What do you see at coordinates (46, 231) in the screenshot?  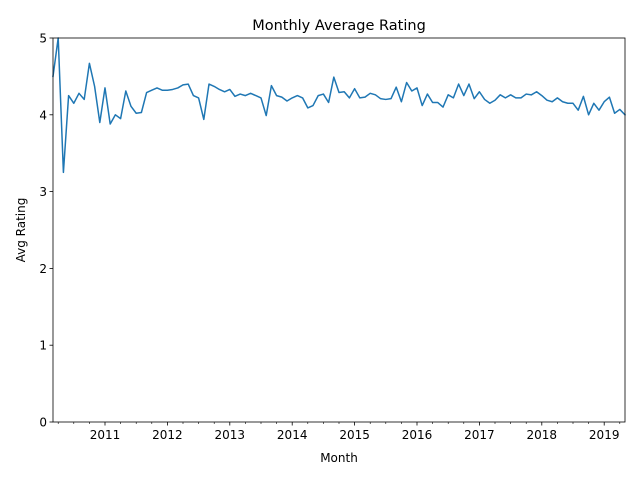 I see `y-axis: 0 1 2 3 4 5` at bounding box center [46, 231].